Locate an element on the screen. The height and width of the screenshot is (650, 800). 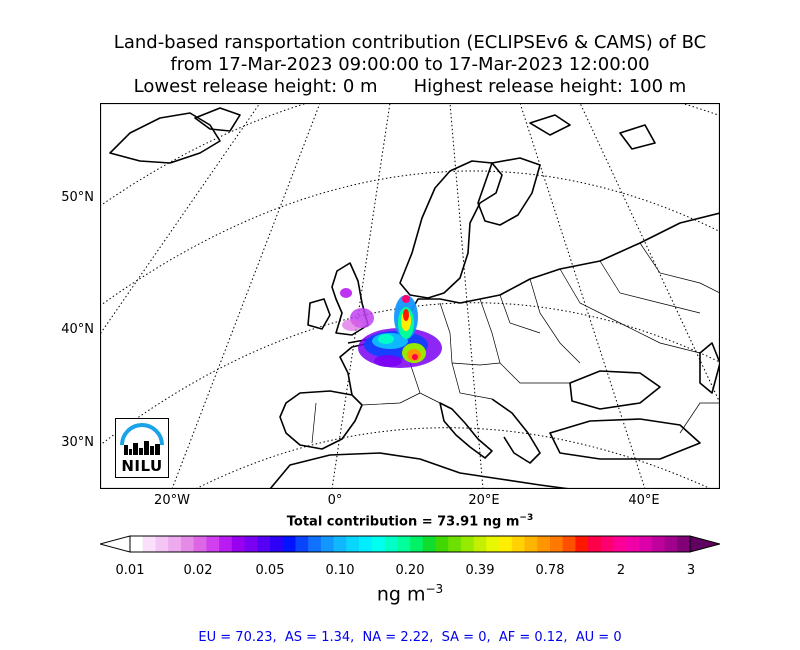
total-contribution-exponent: −3 is located at coordinates (526, 518).